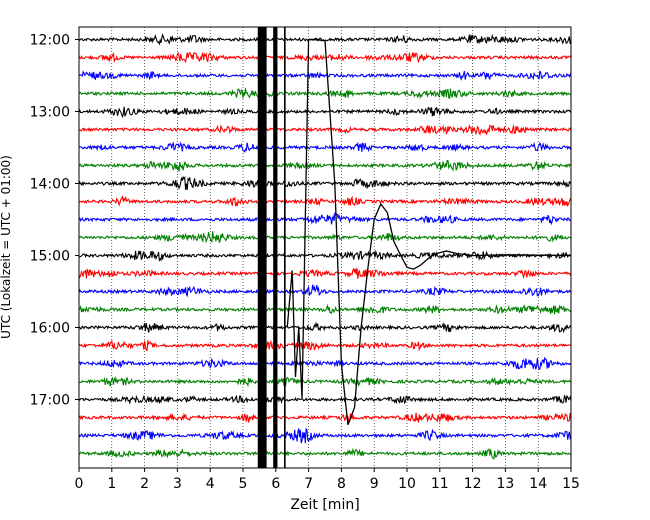 The width and height of the screenshot is (650, 520). What do you see at coordinates (538, 484) in the screenshot?
I see `x-tick-label: 14` at bounding box center [538, 484].